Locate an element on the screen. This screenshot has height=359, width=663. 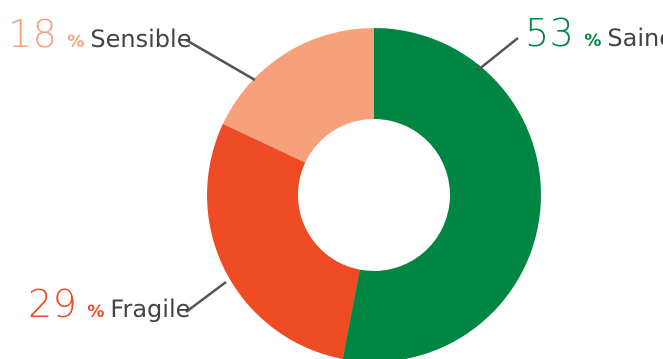
slice-value-saine: 53 is located at coordinates (550, 33).